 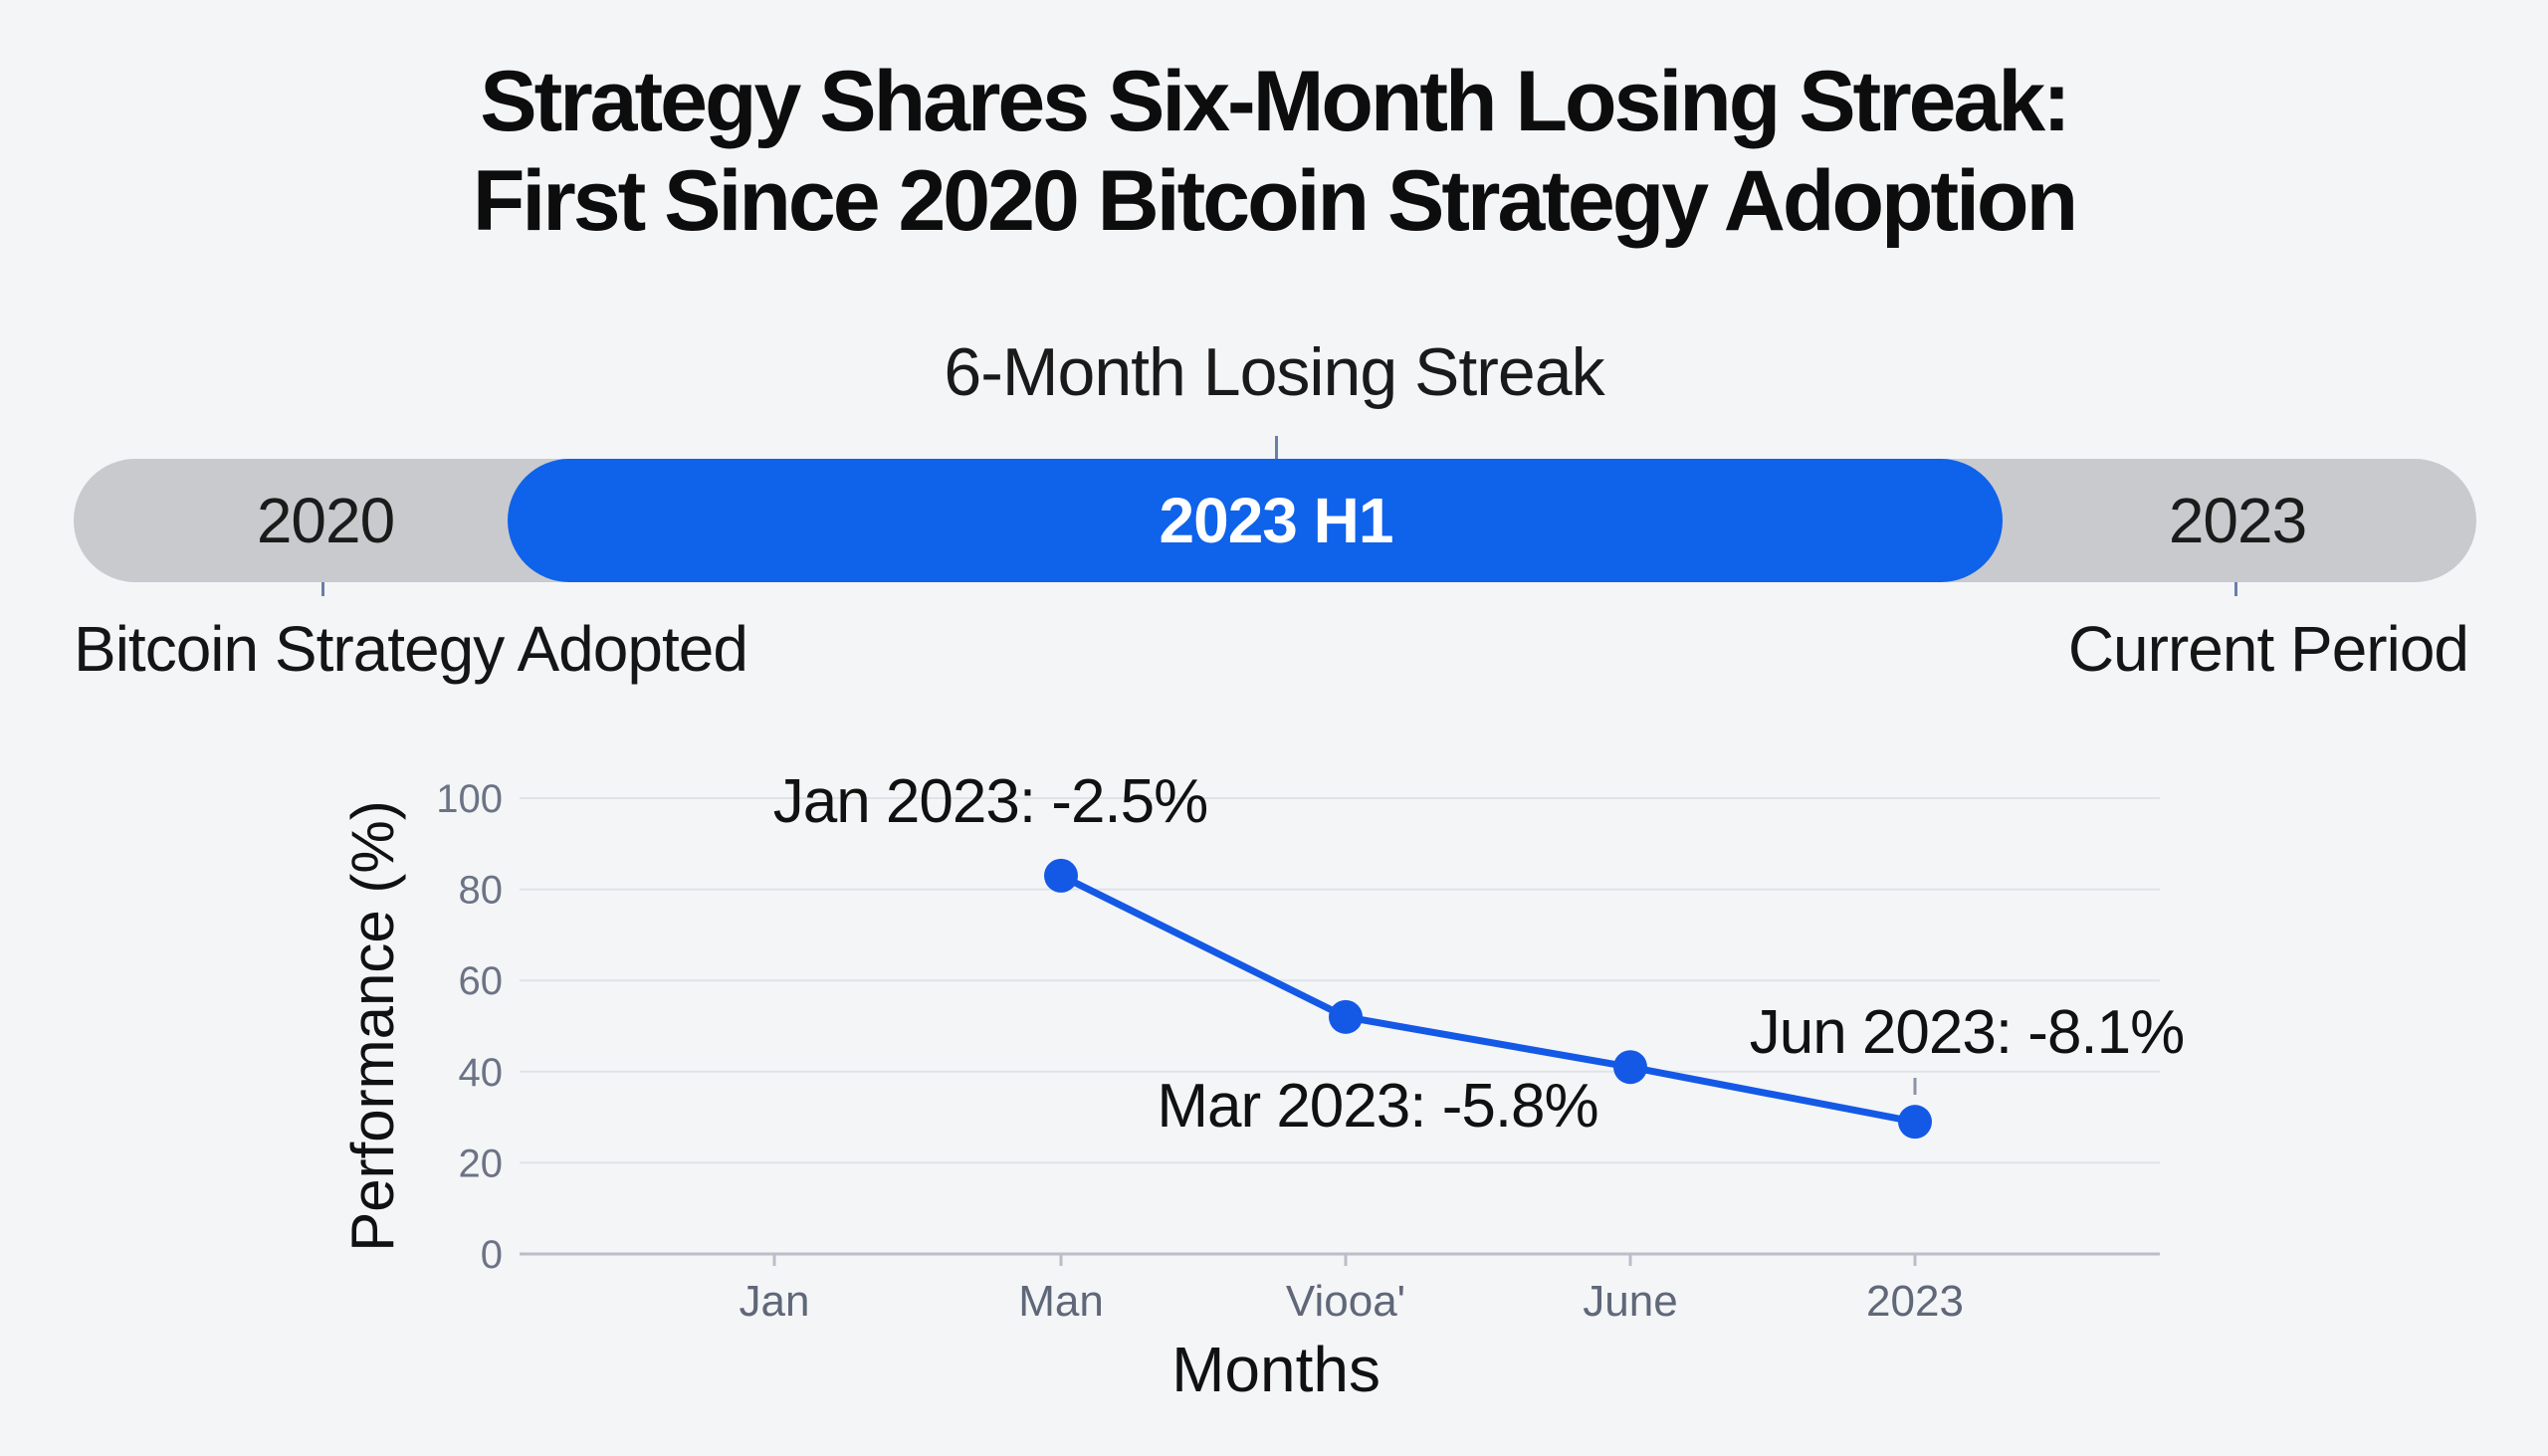 What do you see at coordinates (1377, 1106) in the screenshot?
I see `data-label: Mar 2023: -5.8%` at bounding box center [1377, 1106].